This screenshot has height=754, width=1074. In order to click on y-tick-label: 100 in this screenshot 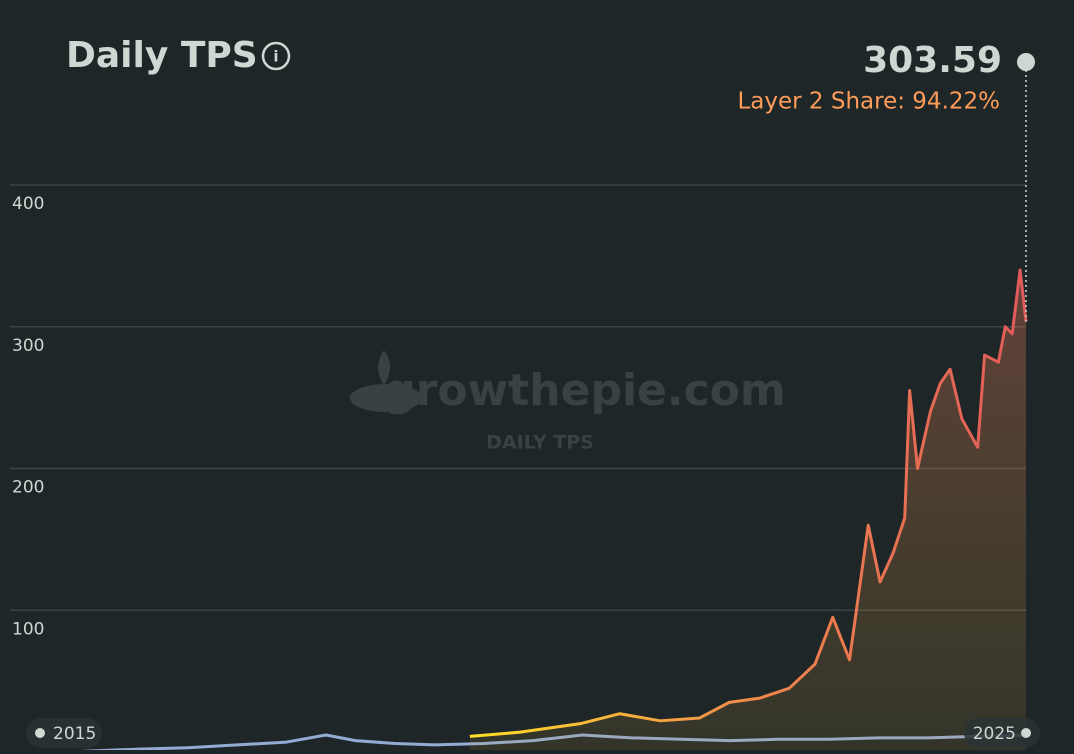, I will do `click(28, 629)`.